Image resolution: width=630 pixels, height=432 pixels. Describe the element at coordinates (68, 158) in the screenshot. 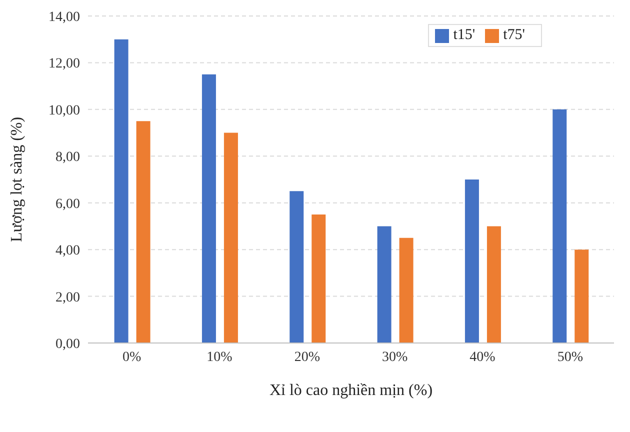

I see `y-tick-label: 8,00` at that location.